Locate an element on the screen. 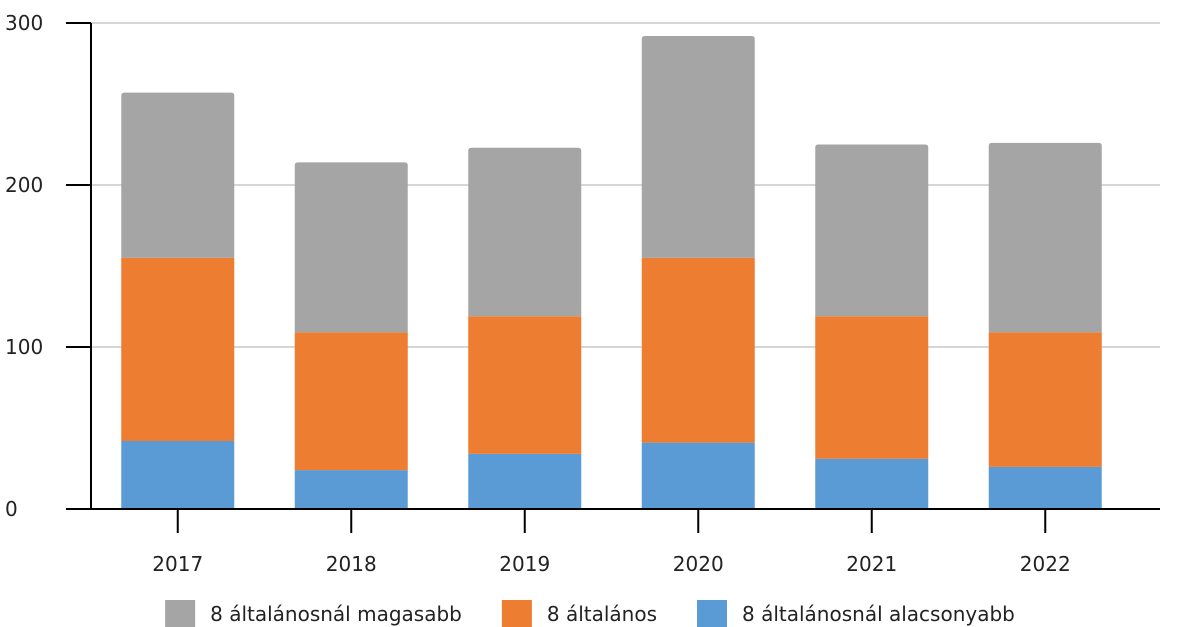  y-tick-label: 200 is located at coordinates (24, 185).